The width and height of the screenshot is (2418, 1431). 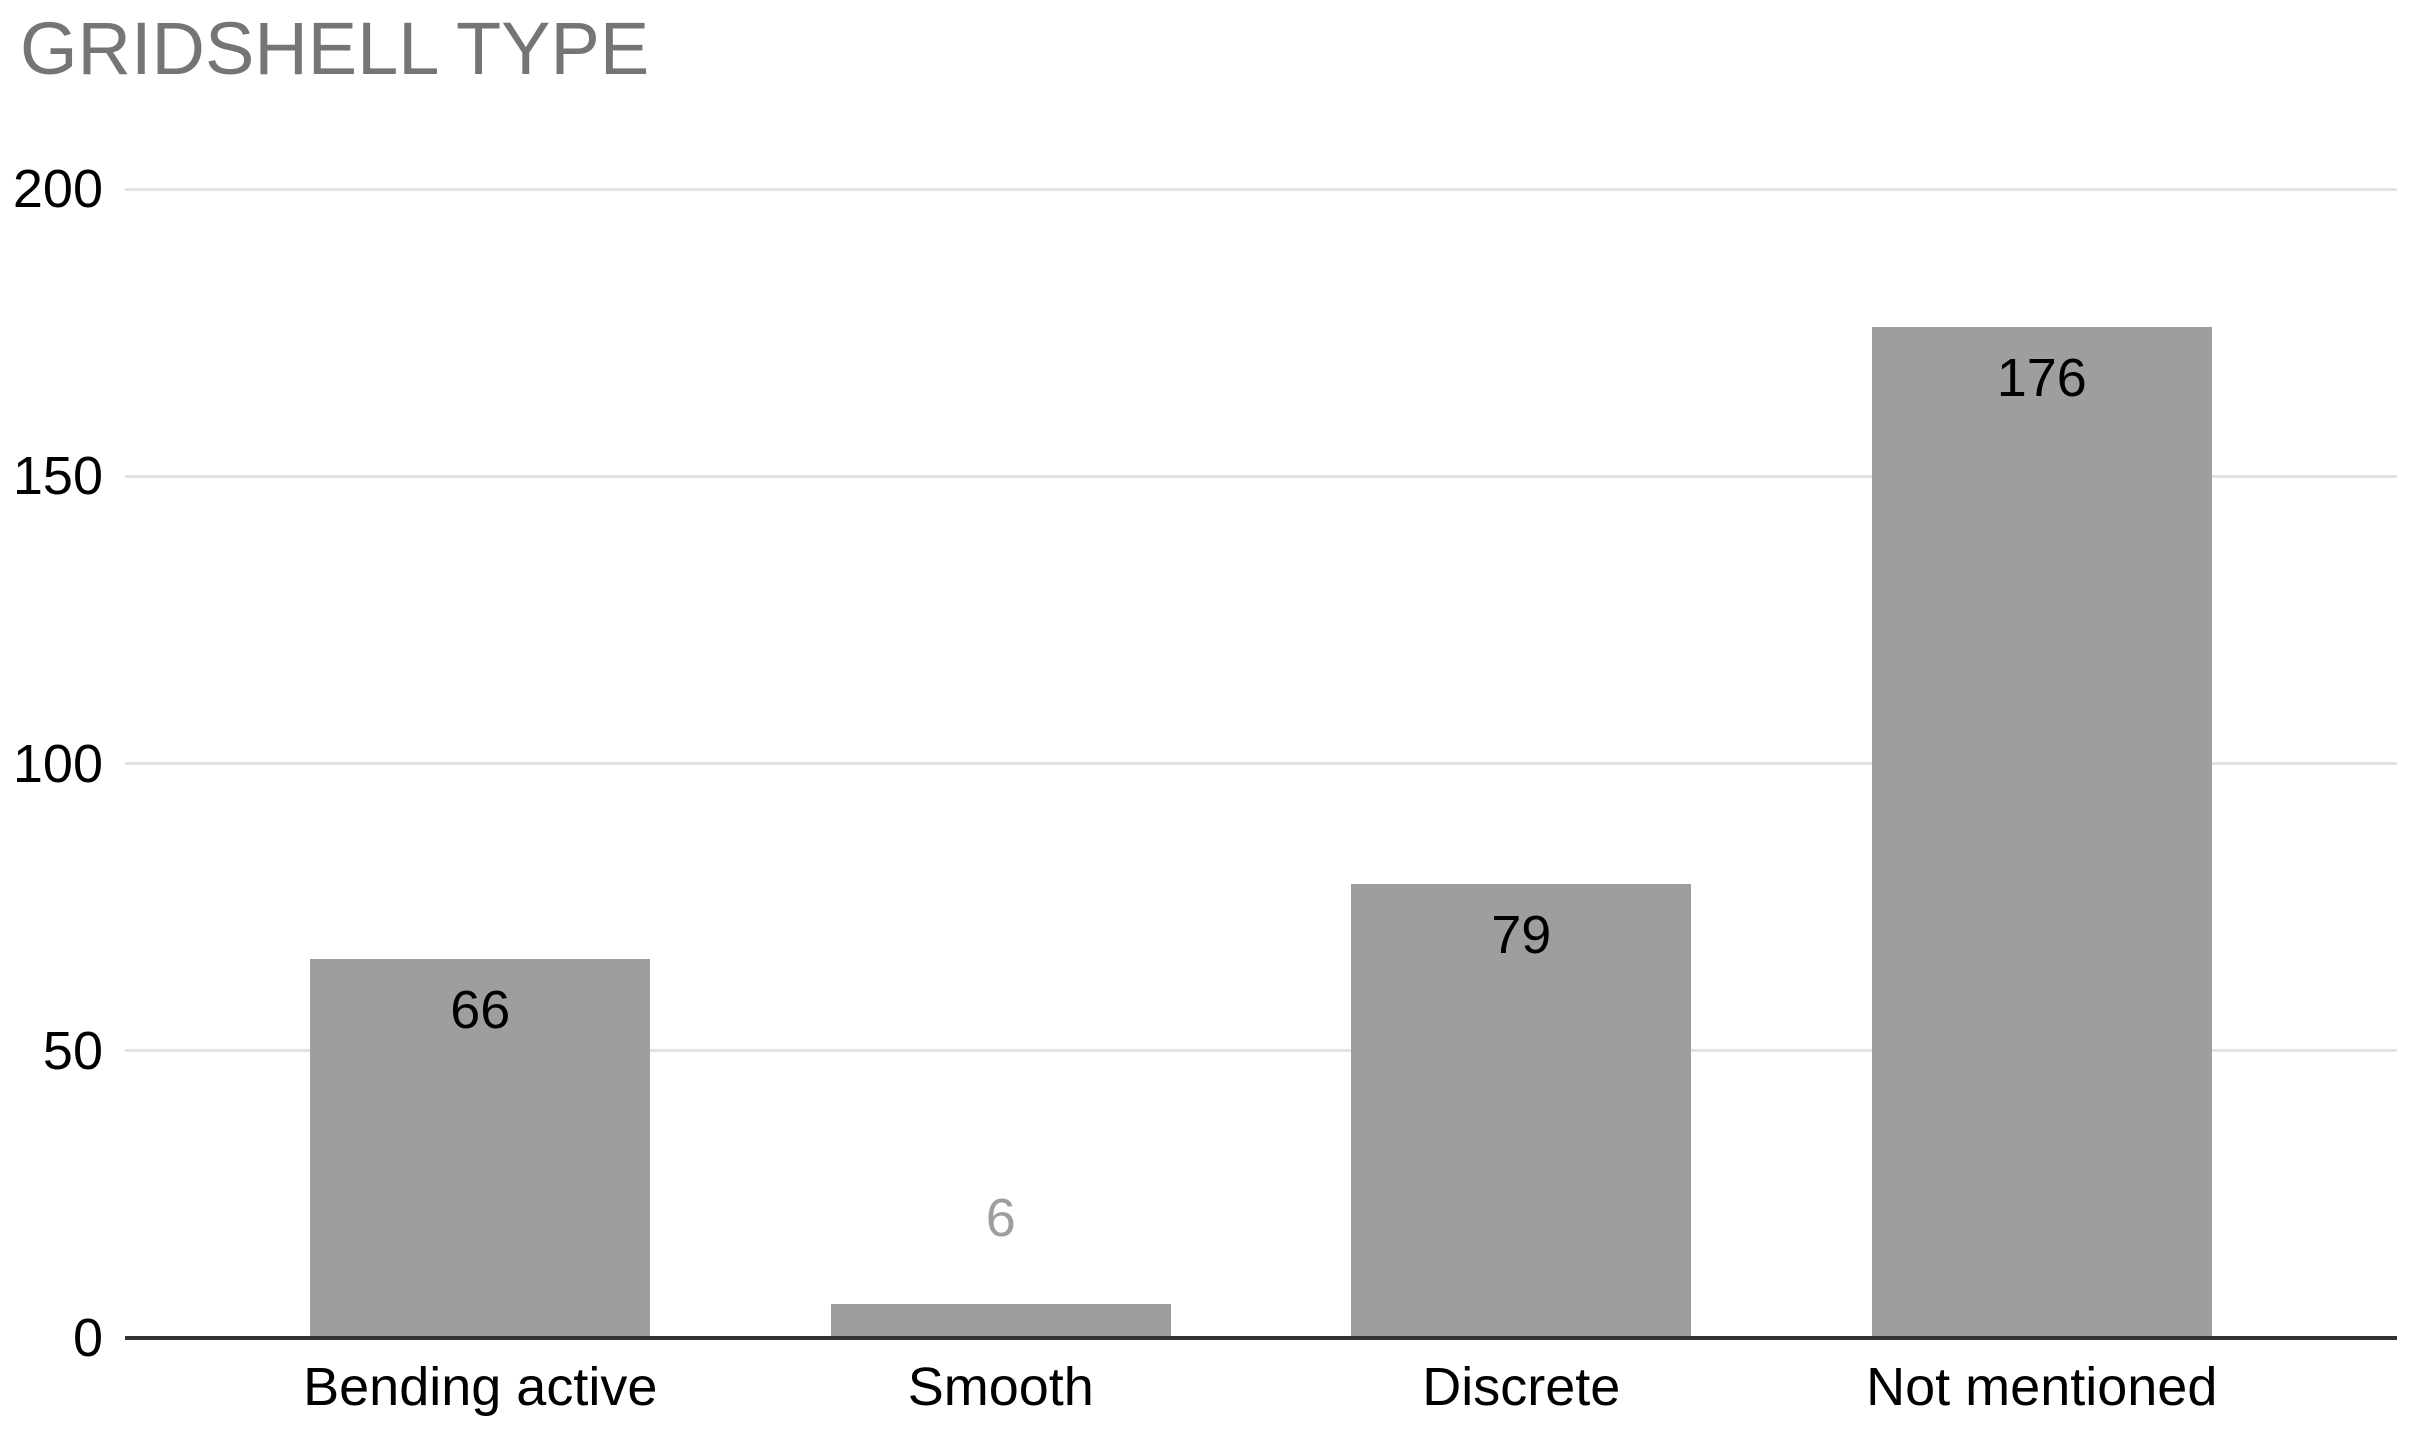 I want to click on bar-discrete, so click(x=1521, y=1111).